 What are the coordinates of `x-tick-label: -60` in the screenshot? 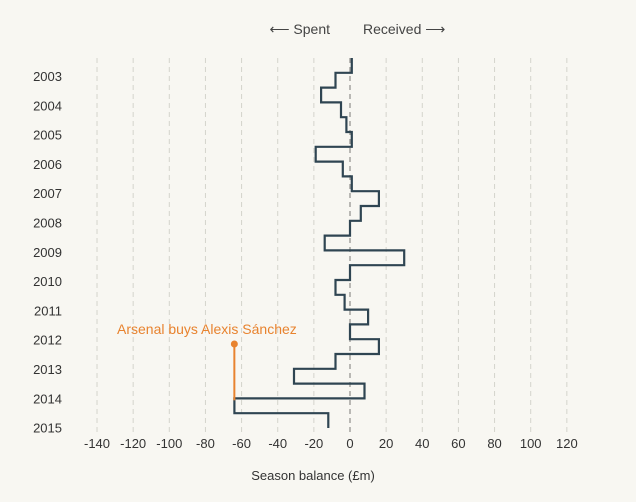 It's located at (241, 443).